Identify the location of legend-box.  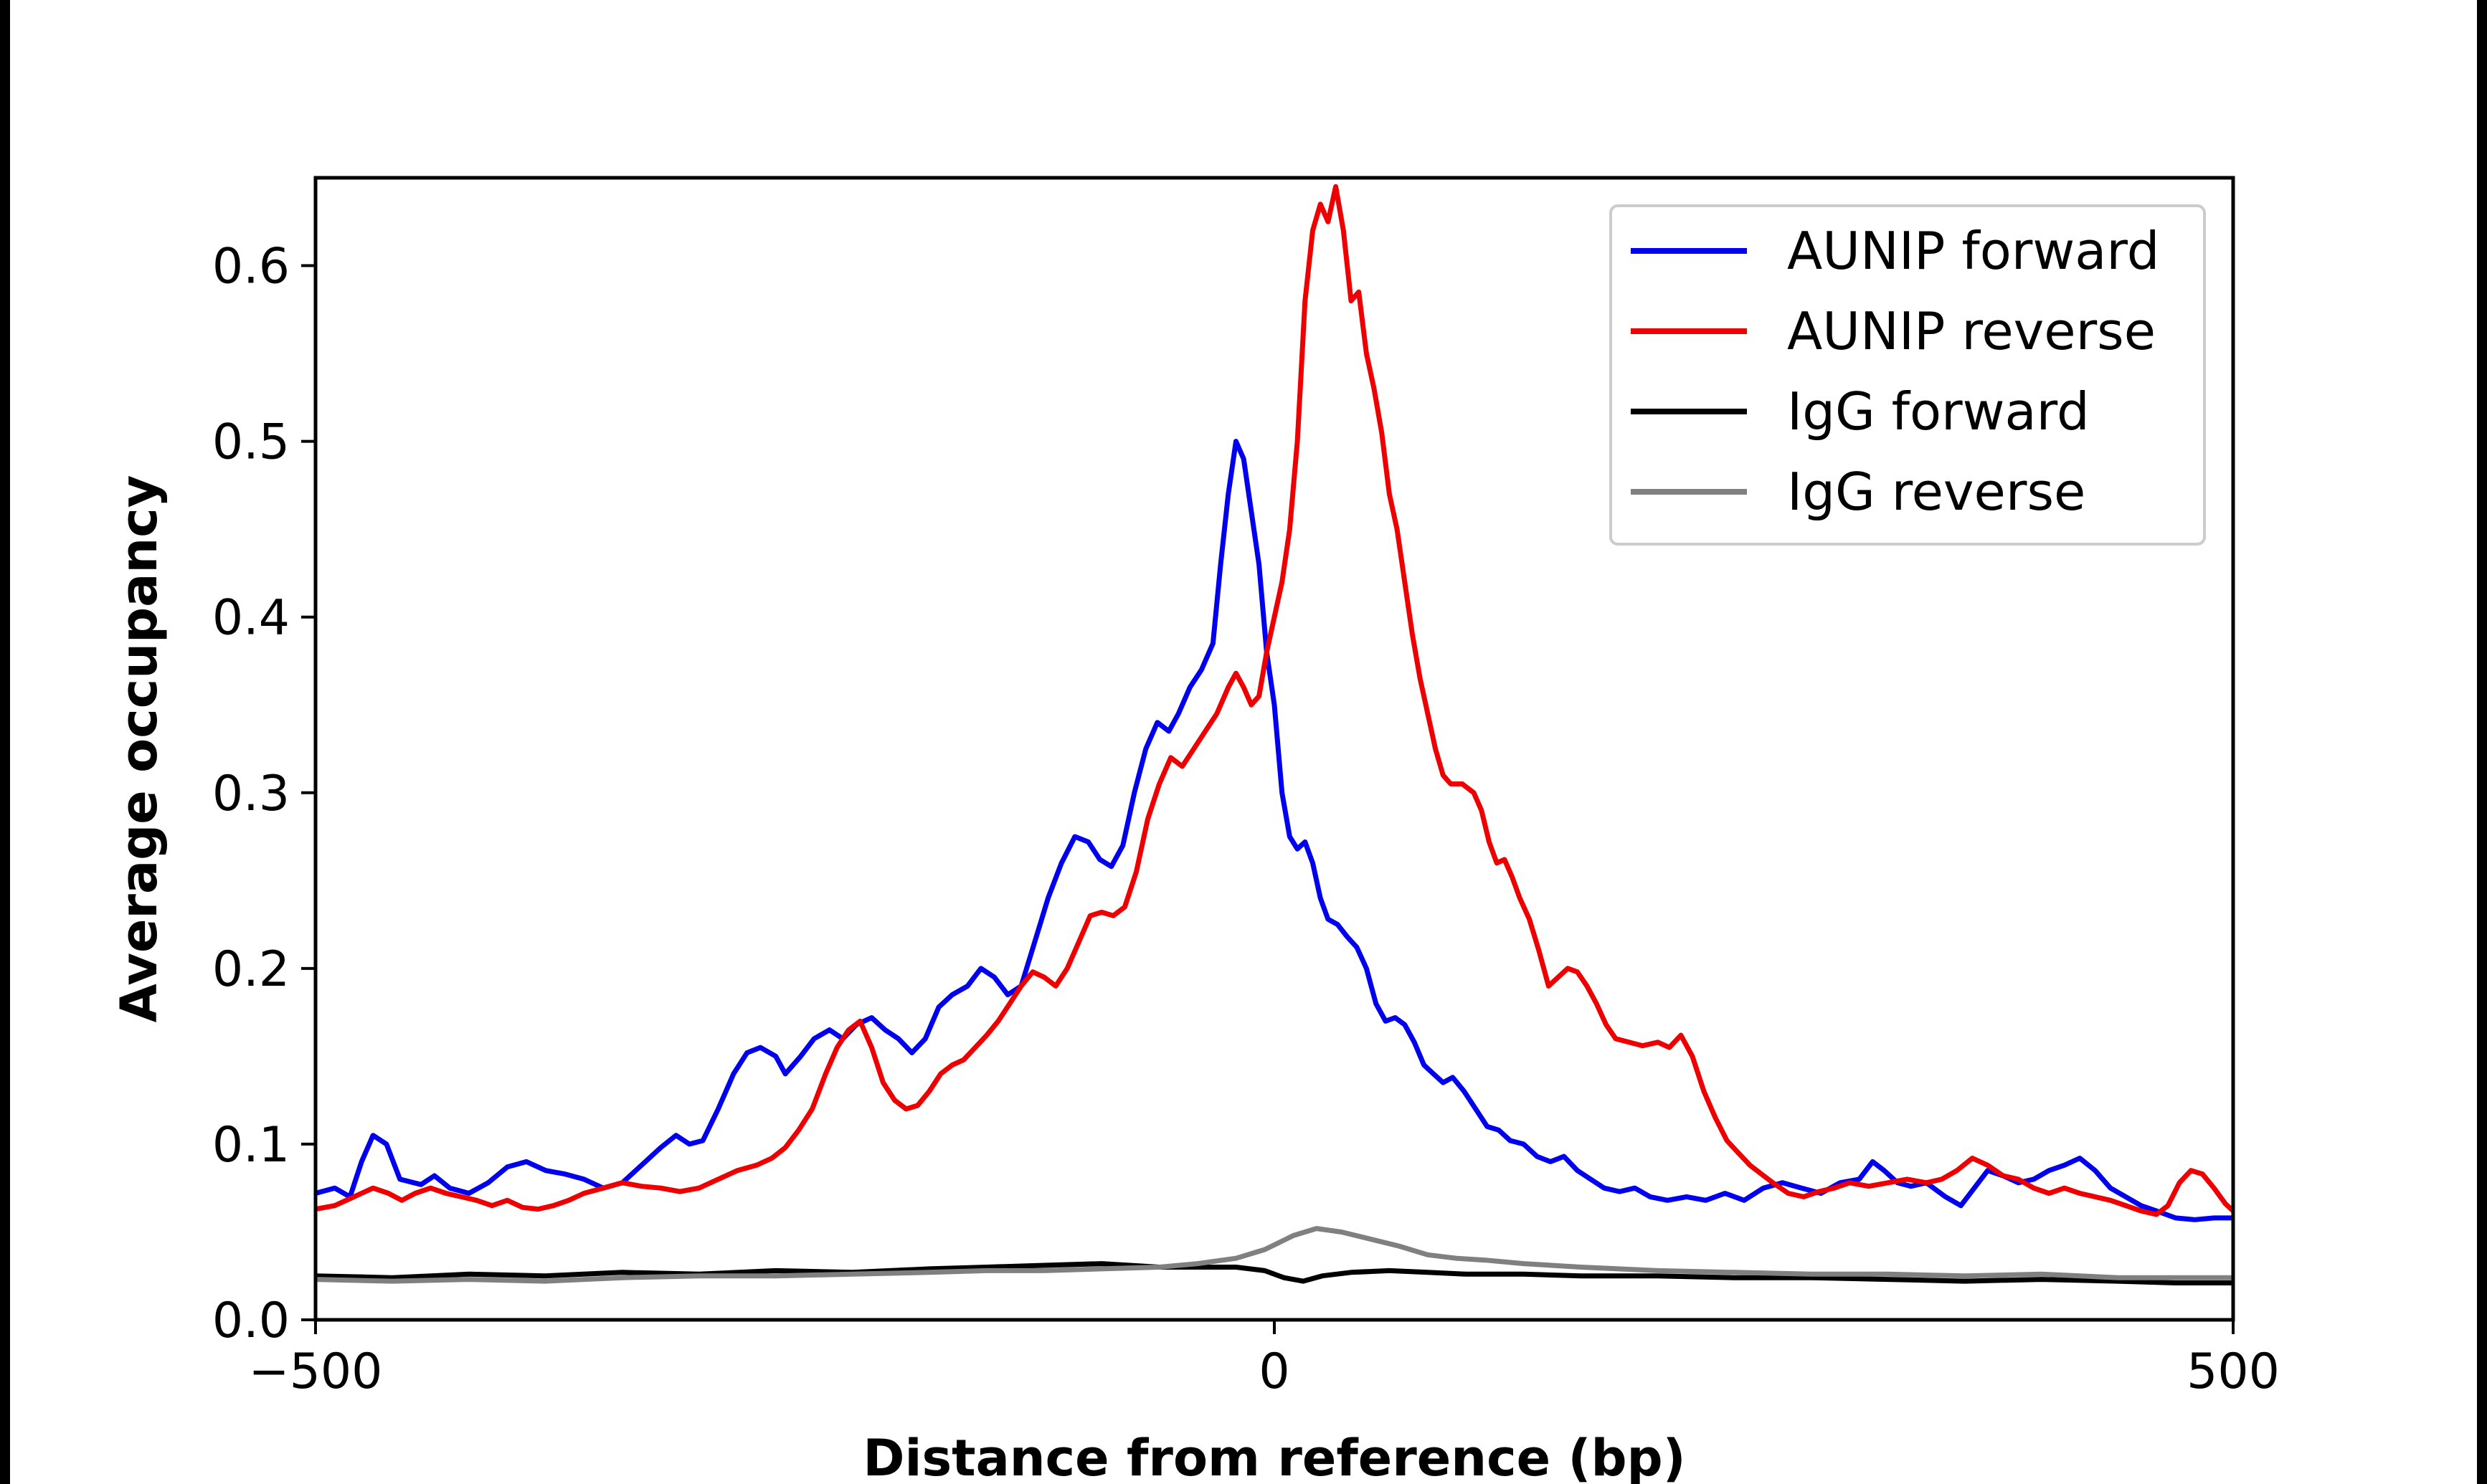
(1908, 375).